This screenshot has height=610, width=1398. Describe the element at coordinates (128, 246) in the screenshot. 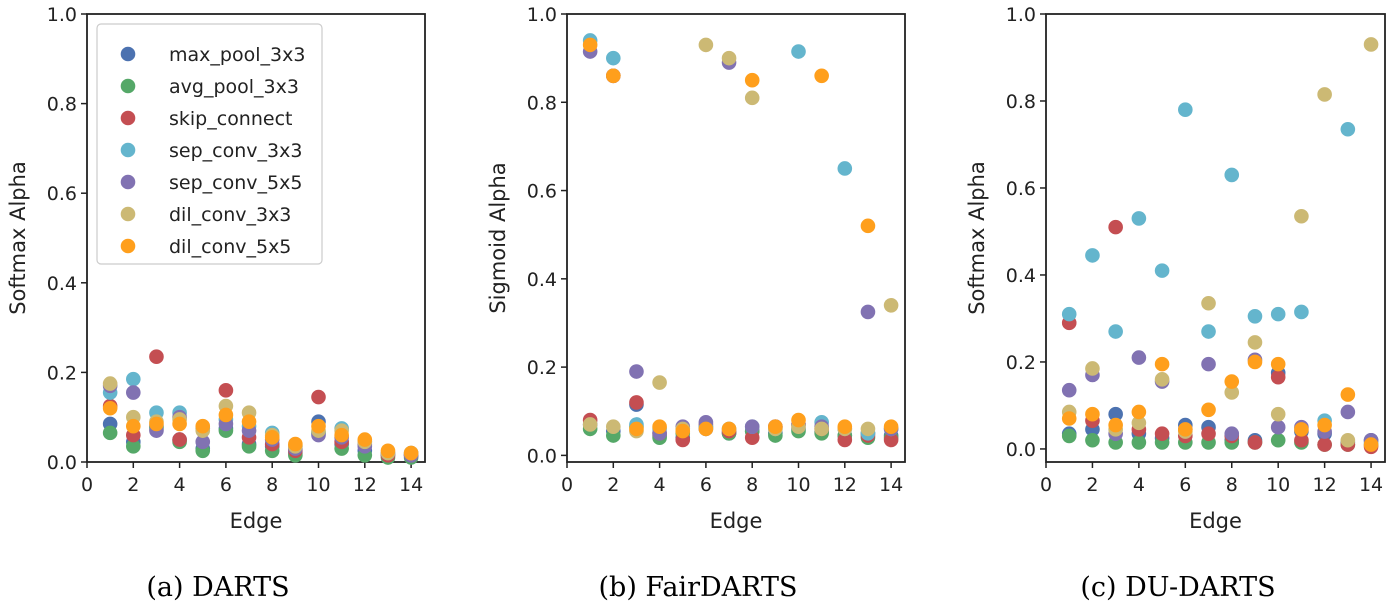

I see `legend-marker-dil-conv-5x5` at that location.